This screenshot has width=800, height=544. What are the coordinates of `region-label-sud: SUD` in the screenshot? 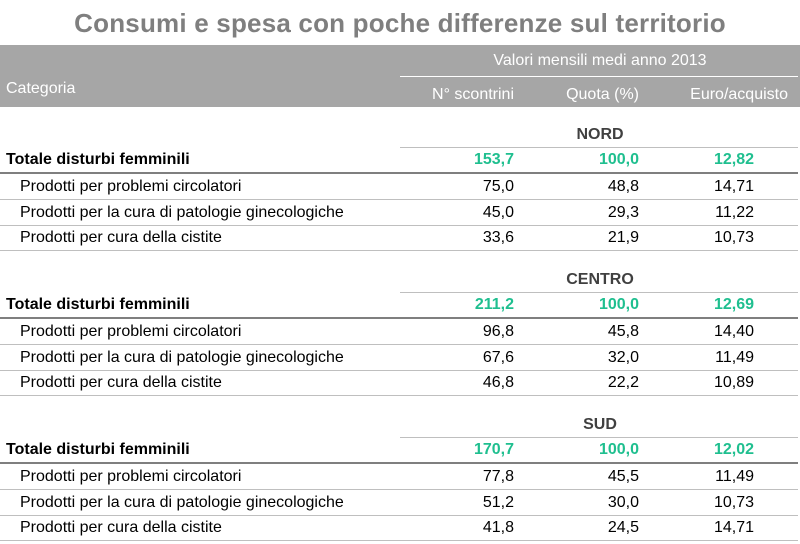 It's located at (600, 424).